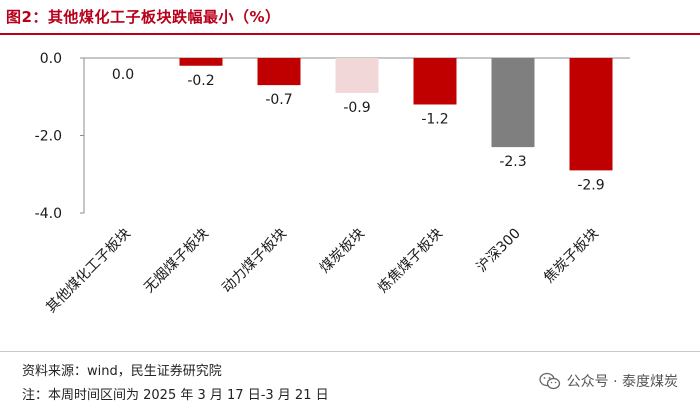 This screenshot has width=700, height=409. What do you see at coordinates (499, 251) in the screenshot?
I see `x-tick-label: 沪深300` at bounding box center [499, 251].